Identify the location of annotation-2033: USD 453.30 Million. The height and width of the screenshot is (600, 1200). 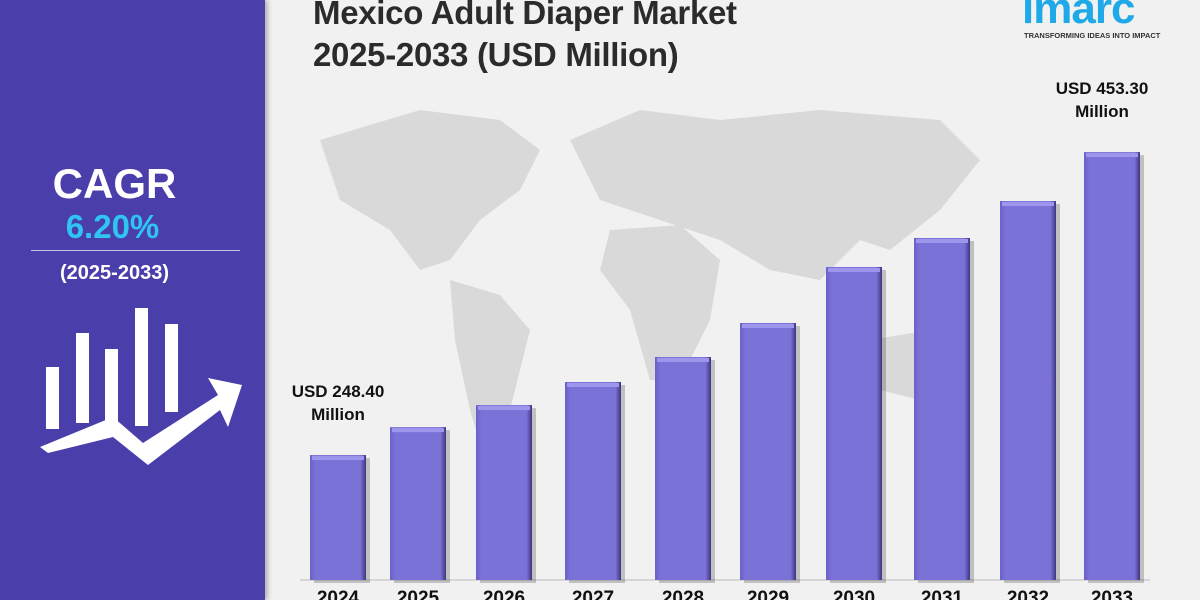
(1102, 100).